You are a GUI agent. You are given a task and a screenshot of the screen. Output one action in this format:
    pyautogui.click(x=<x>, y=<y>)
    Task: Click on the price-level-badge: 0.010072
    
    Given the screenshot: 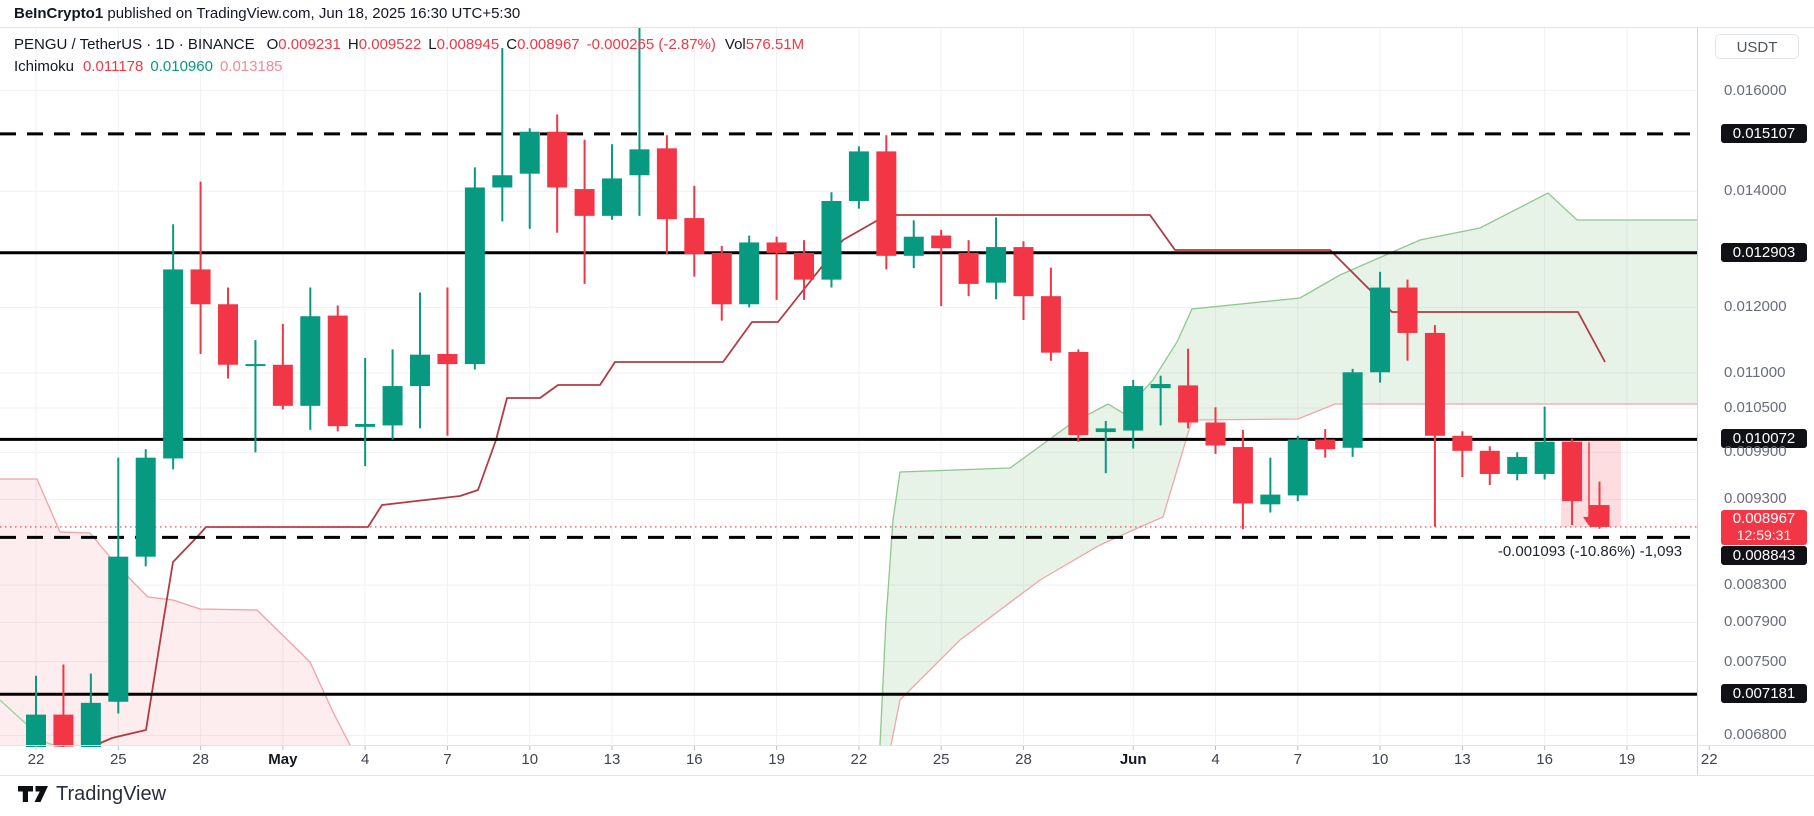 What is the action you would take?
    pyautogui.click(x=1764, y=439)
    